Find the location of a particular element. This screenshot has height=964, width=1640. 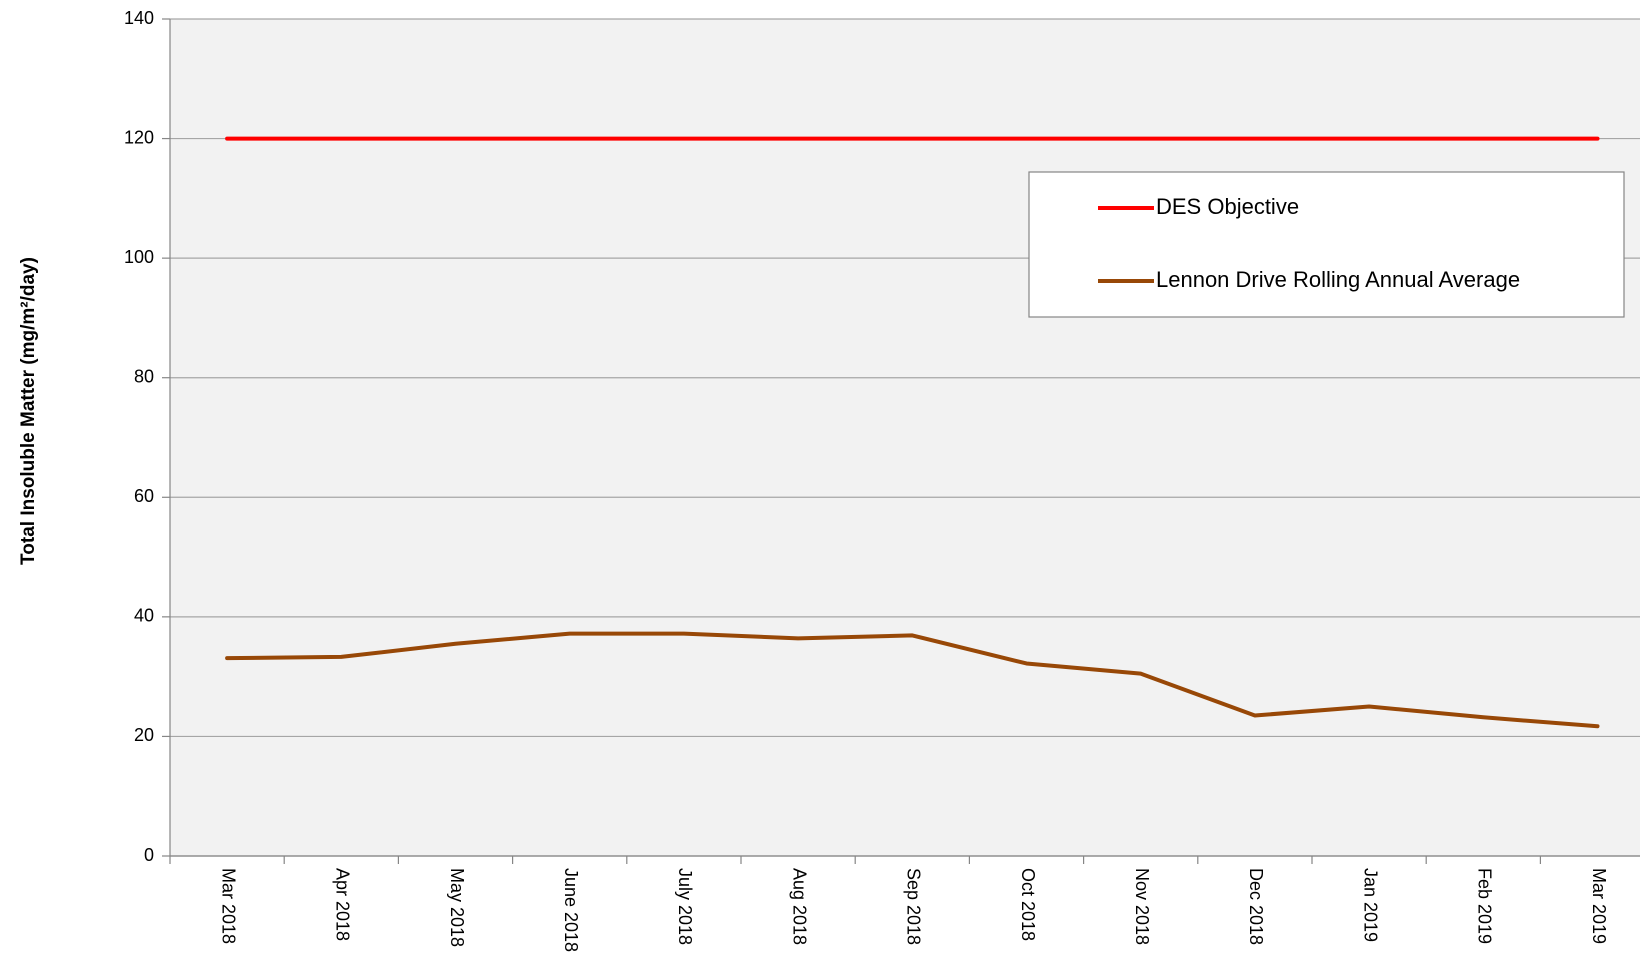

x-tick-label: Oct 2018 is located at coordinates (1028, 904).